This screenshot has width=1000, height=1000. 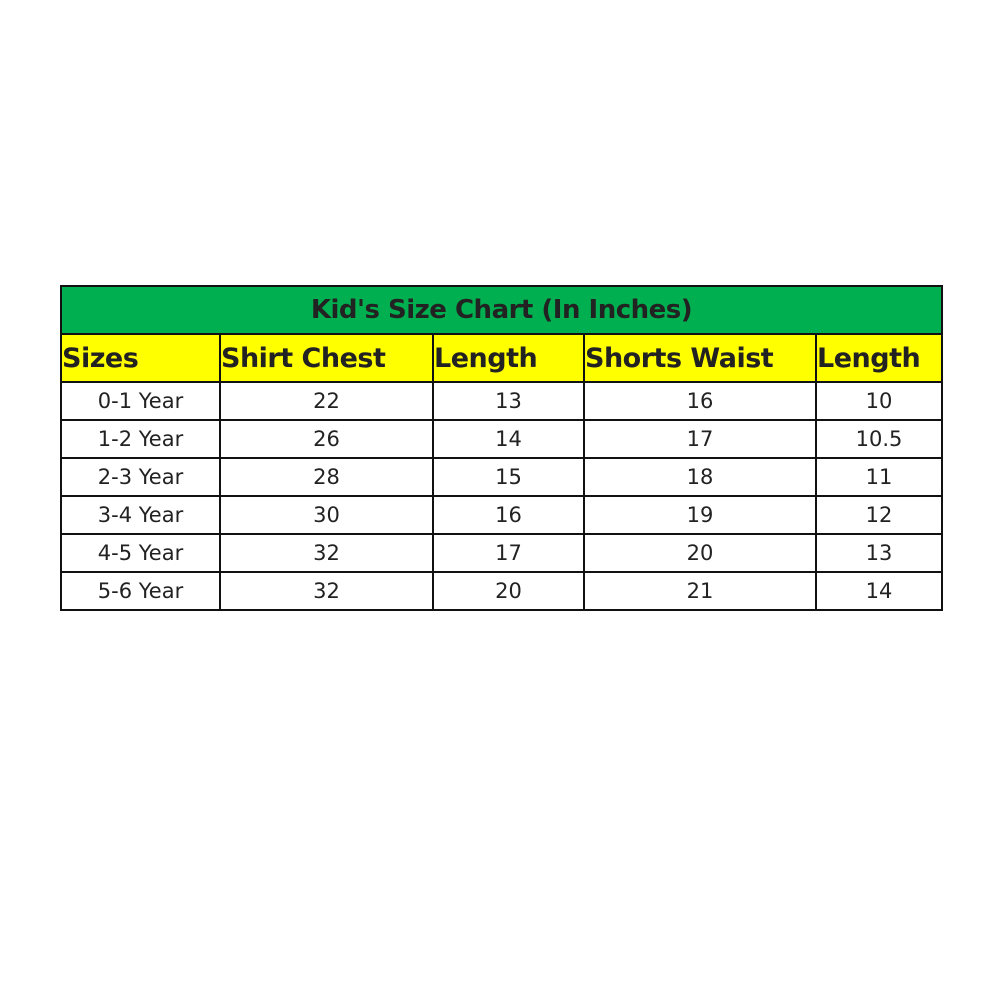 I want to click on table-row: 2-3 Year 28 15 18 11, so click(x=501, y=477).